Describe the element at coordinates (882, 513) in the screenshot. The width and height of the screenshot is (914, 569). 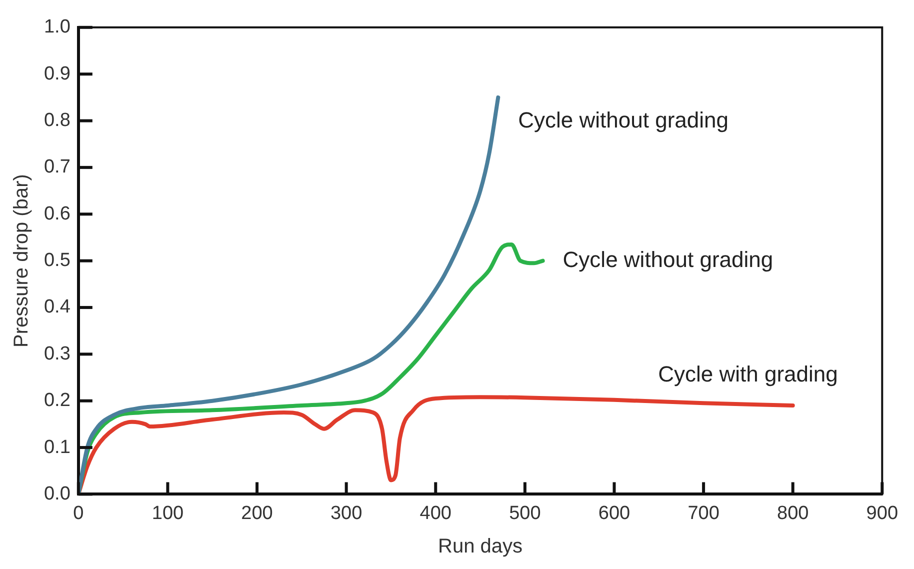
I see `x-tick-label: 900` at that location.